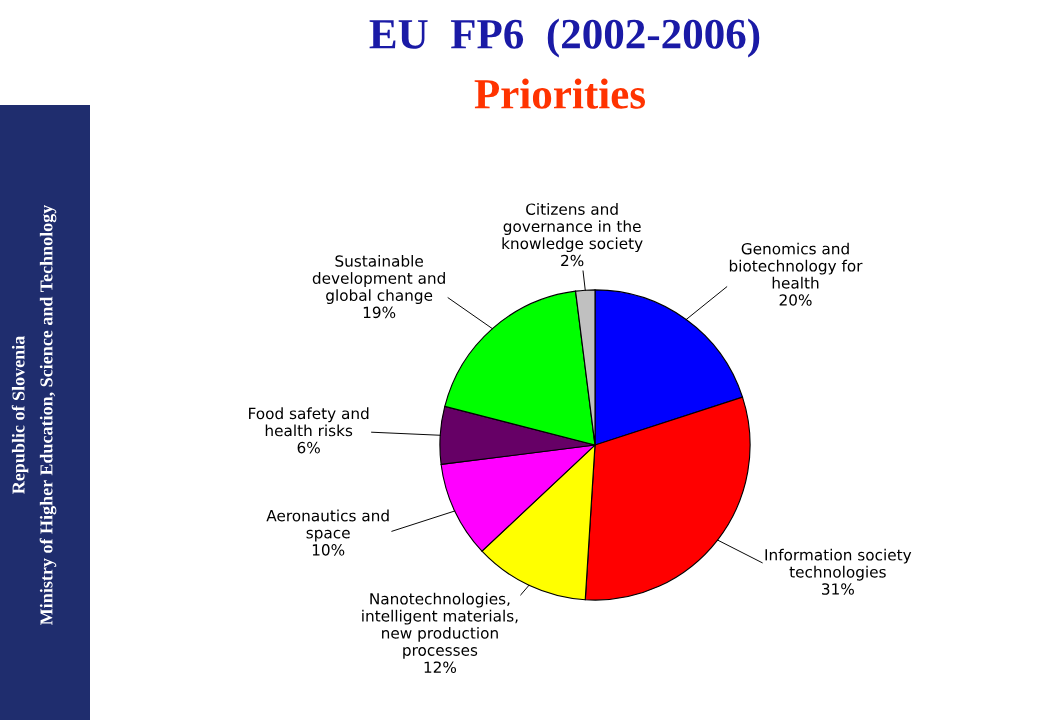 This screenshot has height=720, width=1040. Describe the element at coordinates (560, 93) in the screenshot. I see `chart-subtitle: Priorities` at that location.